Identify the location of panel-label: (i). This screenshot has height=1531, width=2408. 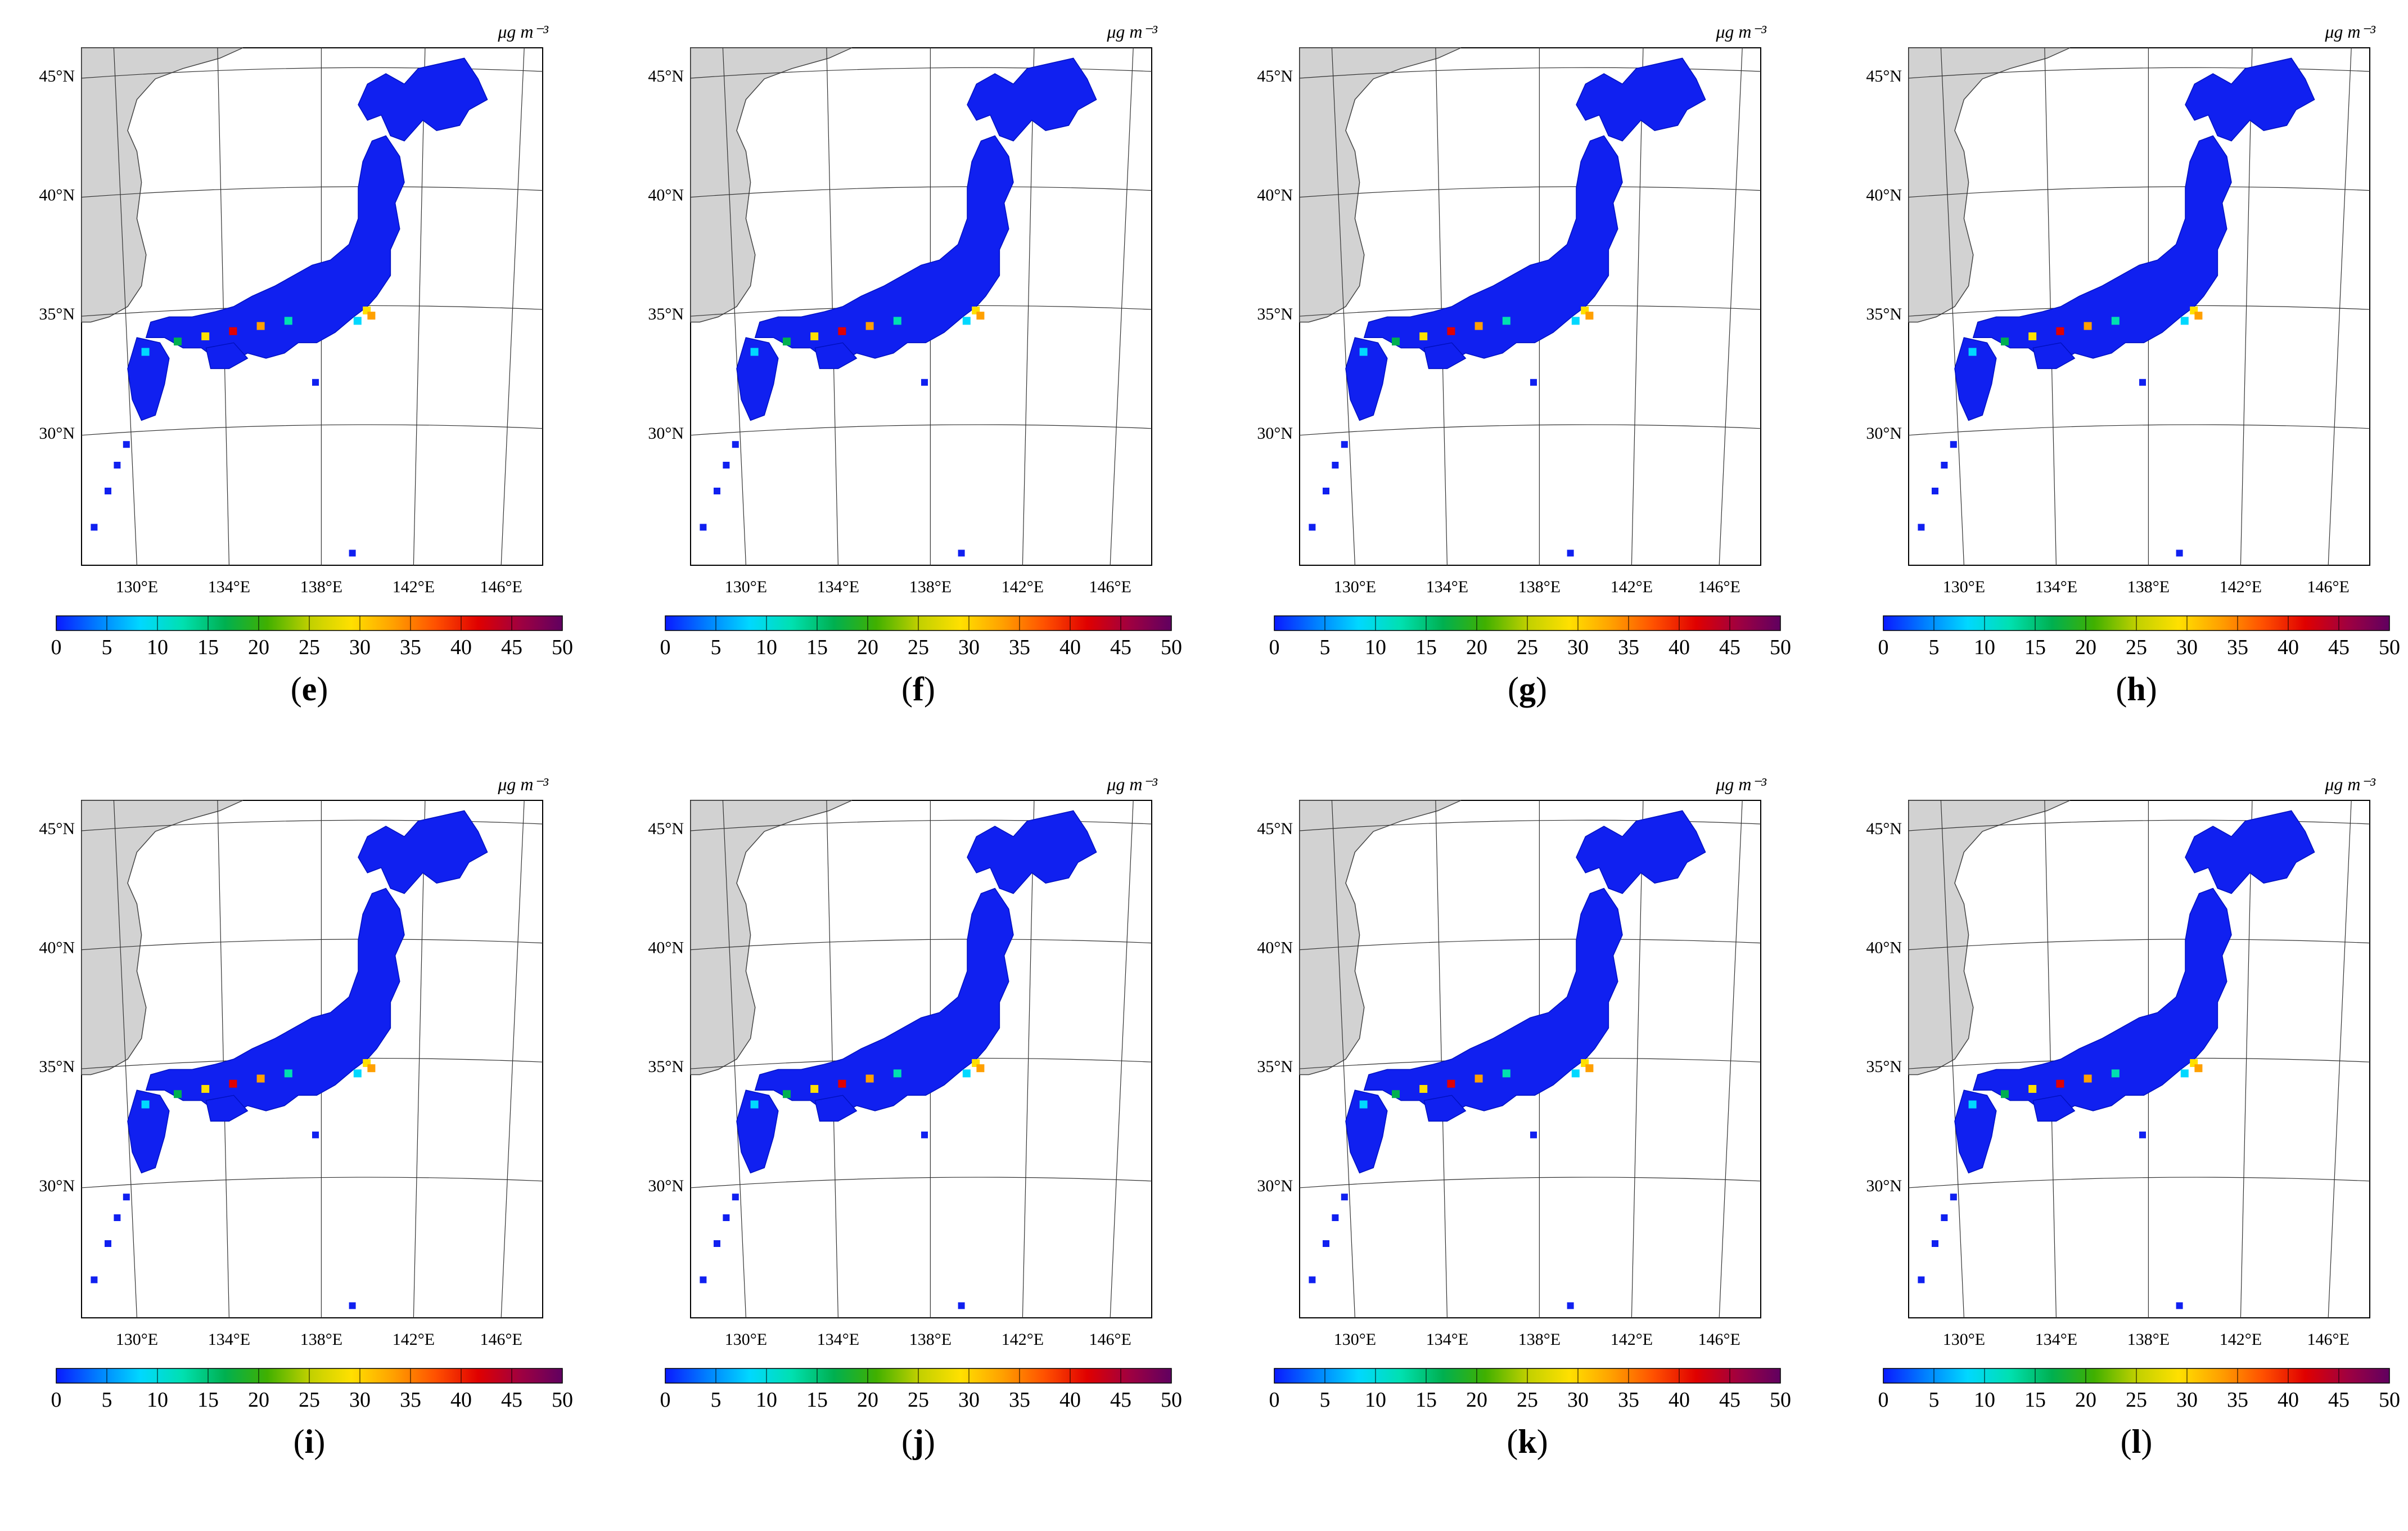
(310, 1441).